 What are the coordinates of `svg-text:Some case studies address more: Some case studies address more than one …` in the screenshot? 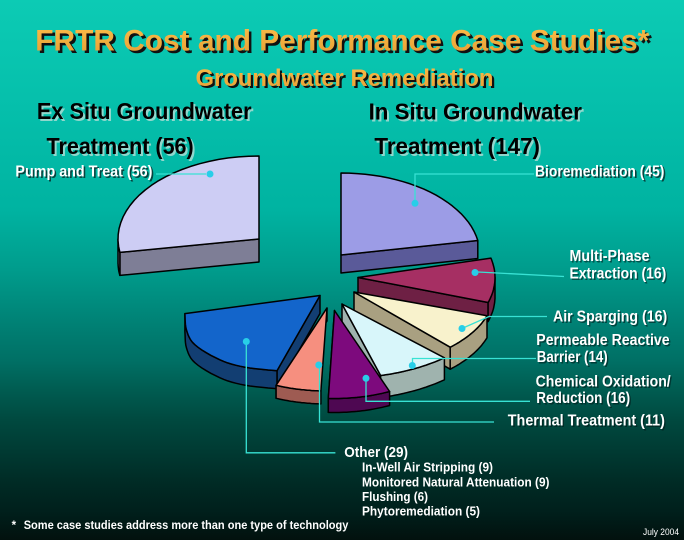 It's located at (186, 526).